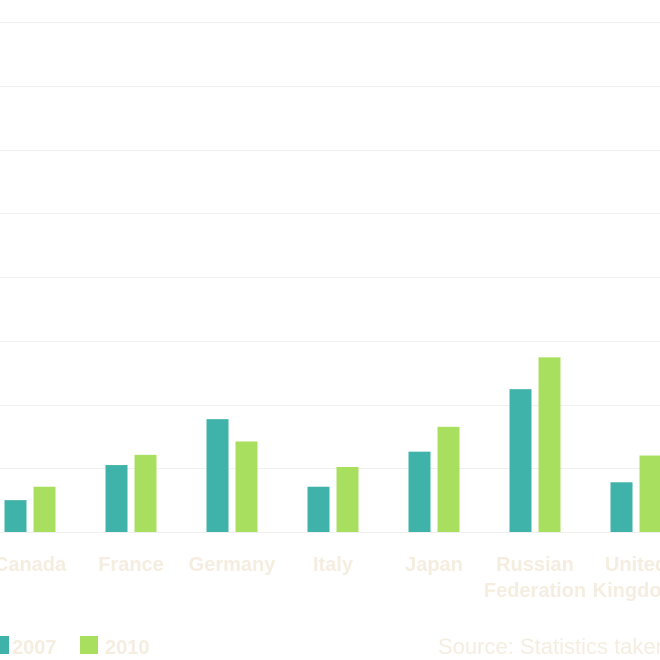 The width and height of the screenshot is (660, 660). Describe the element at coordinates (419, 491) in the screenshot. I see `bar-2007-japan` at that location.